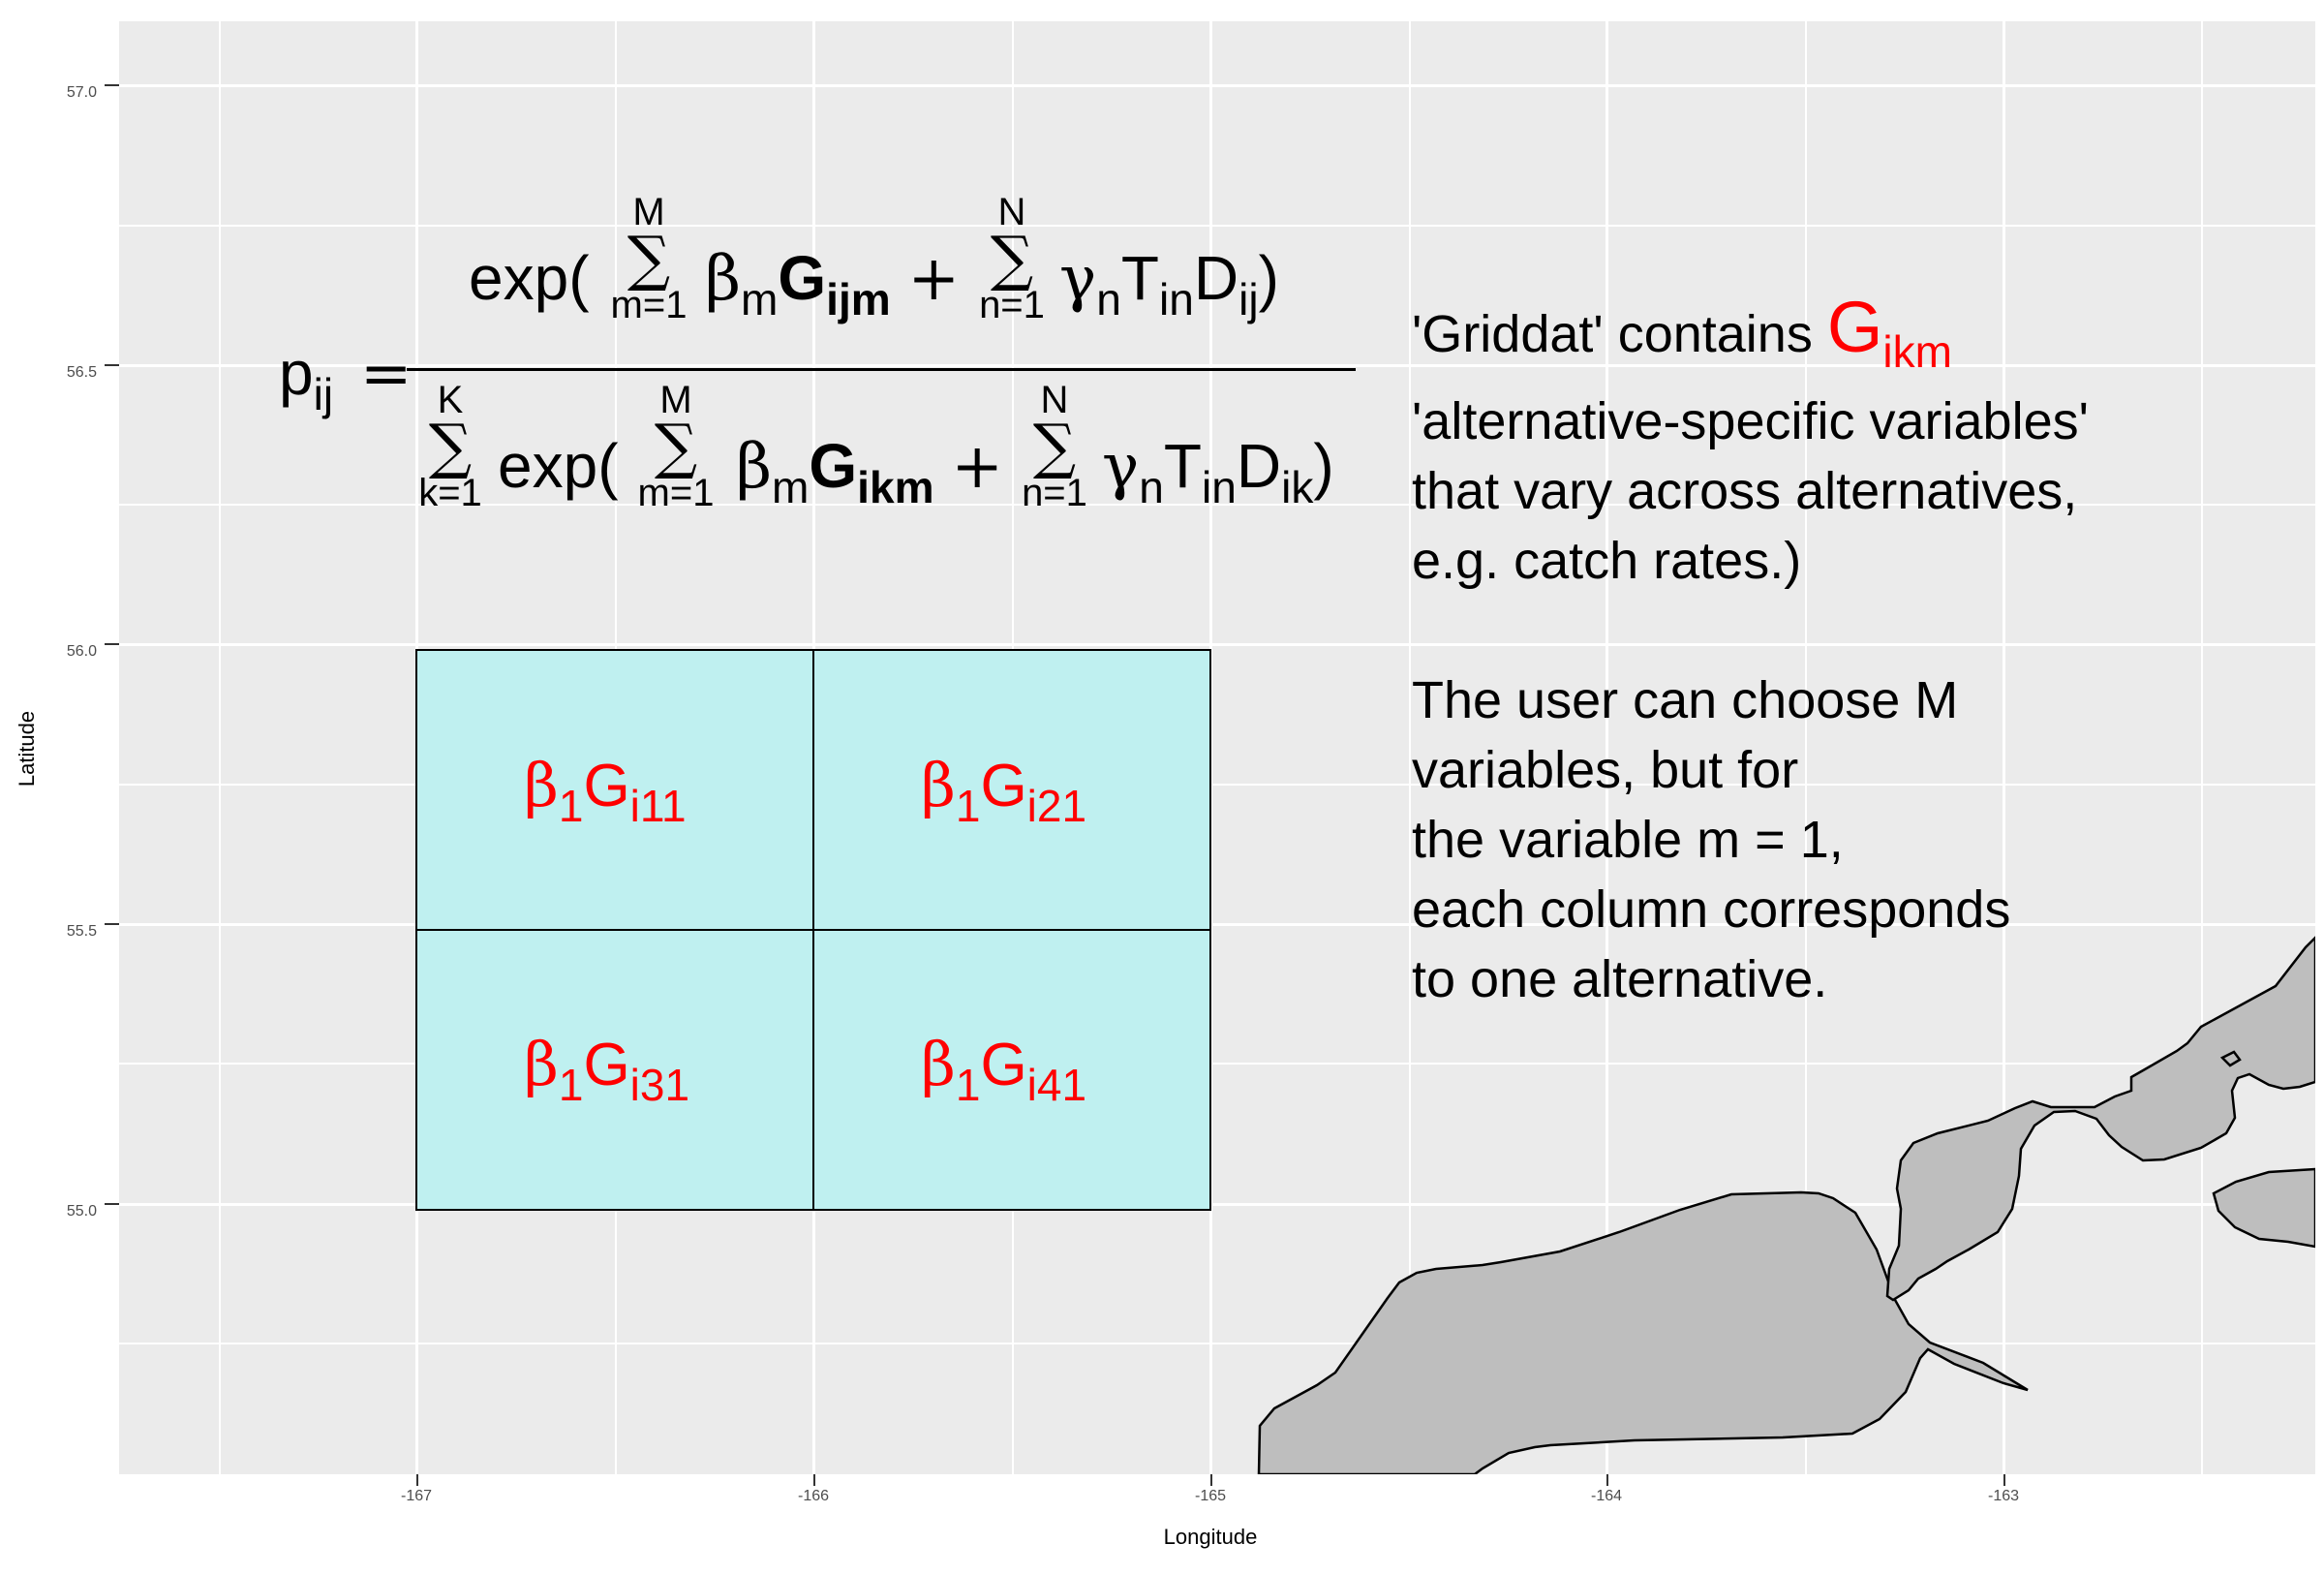 The image size is (2324, 1575). I want to click on denominator-sum-n: N ∑ n=1, so click(1054, 446).